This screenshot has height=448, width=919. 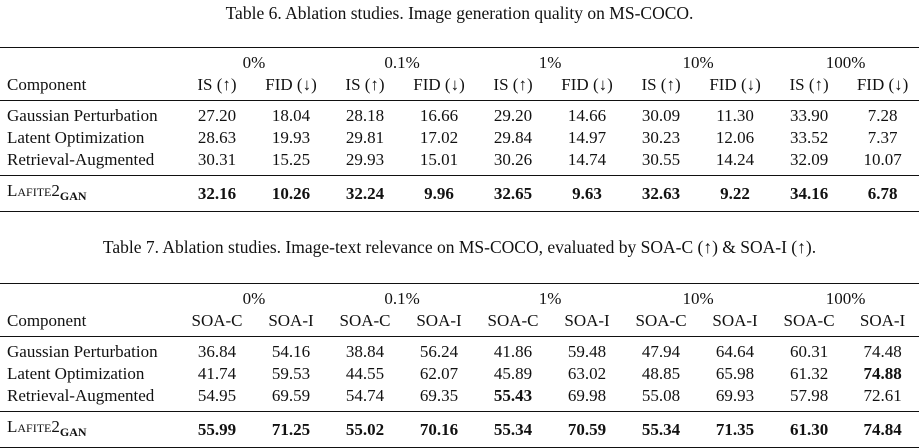 I want to click on table-cell: 65.98, so click(x=735, y=373).